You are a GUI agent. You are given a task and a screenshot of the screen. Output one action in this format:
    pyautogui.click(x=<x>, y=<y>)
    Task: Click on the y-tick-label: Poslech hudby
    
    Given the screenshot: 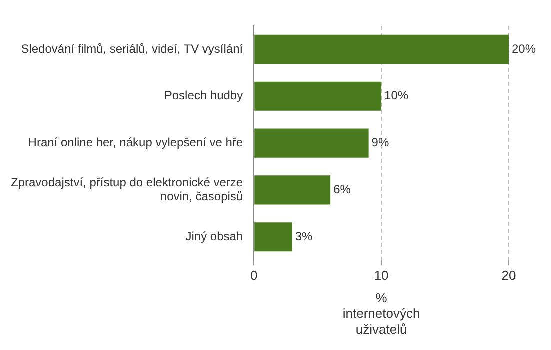 What is the action you would take?
    pyautogui.click(x=204, y=95)
    